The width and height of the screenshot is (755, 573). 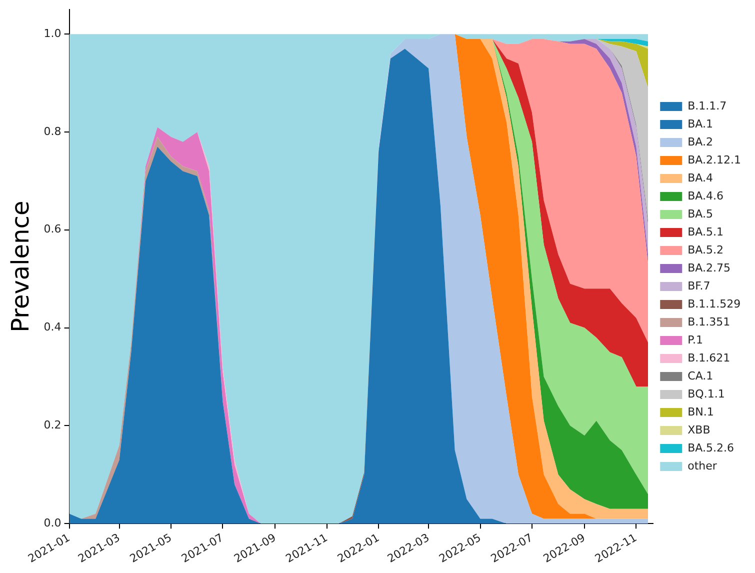 I want to click on legend-label: B.1.1.529, so click(x=714, y=303).